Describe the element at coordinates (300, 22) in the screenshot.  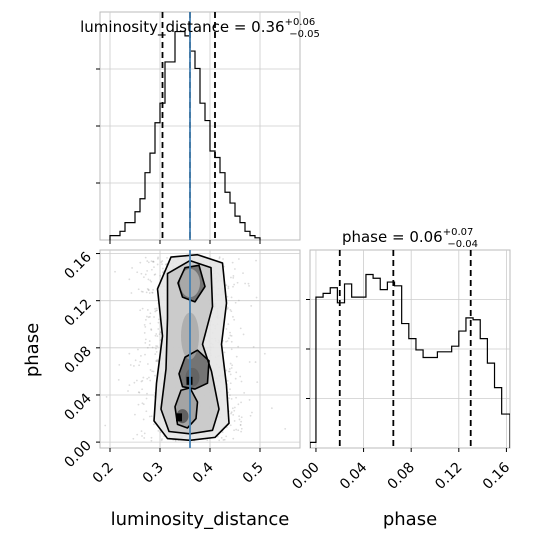
I see `hist1-title-upper: +0.06` at that location.